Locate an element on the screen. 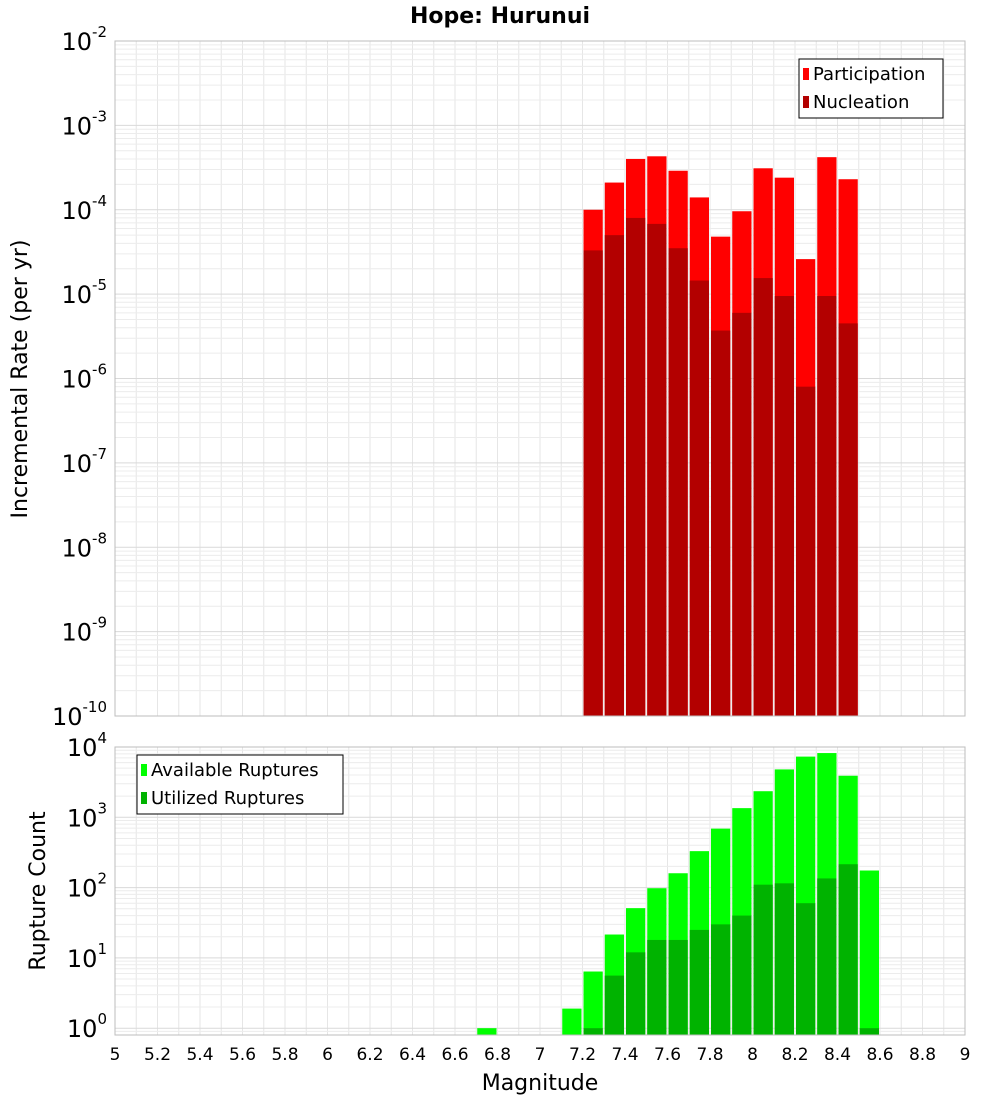 The height and width of the screenshot is (1100, 1000). x-tick-label: 7.4 is located at coordinates (624, 1055).